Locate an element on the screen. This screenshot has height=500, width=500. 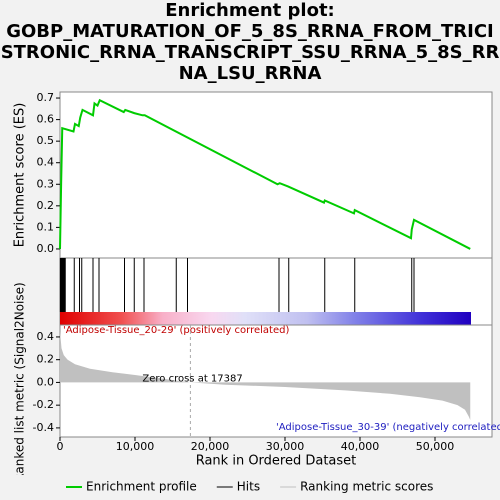
y-tick-label: 0.7 is located at coordinates (46, 97).